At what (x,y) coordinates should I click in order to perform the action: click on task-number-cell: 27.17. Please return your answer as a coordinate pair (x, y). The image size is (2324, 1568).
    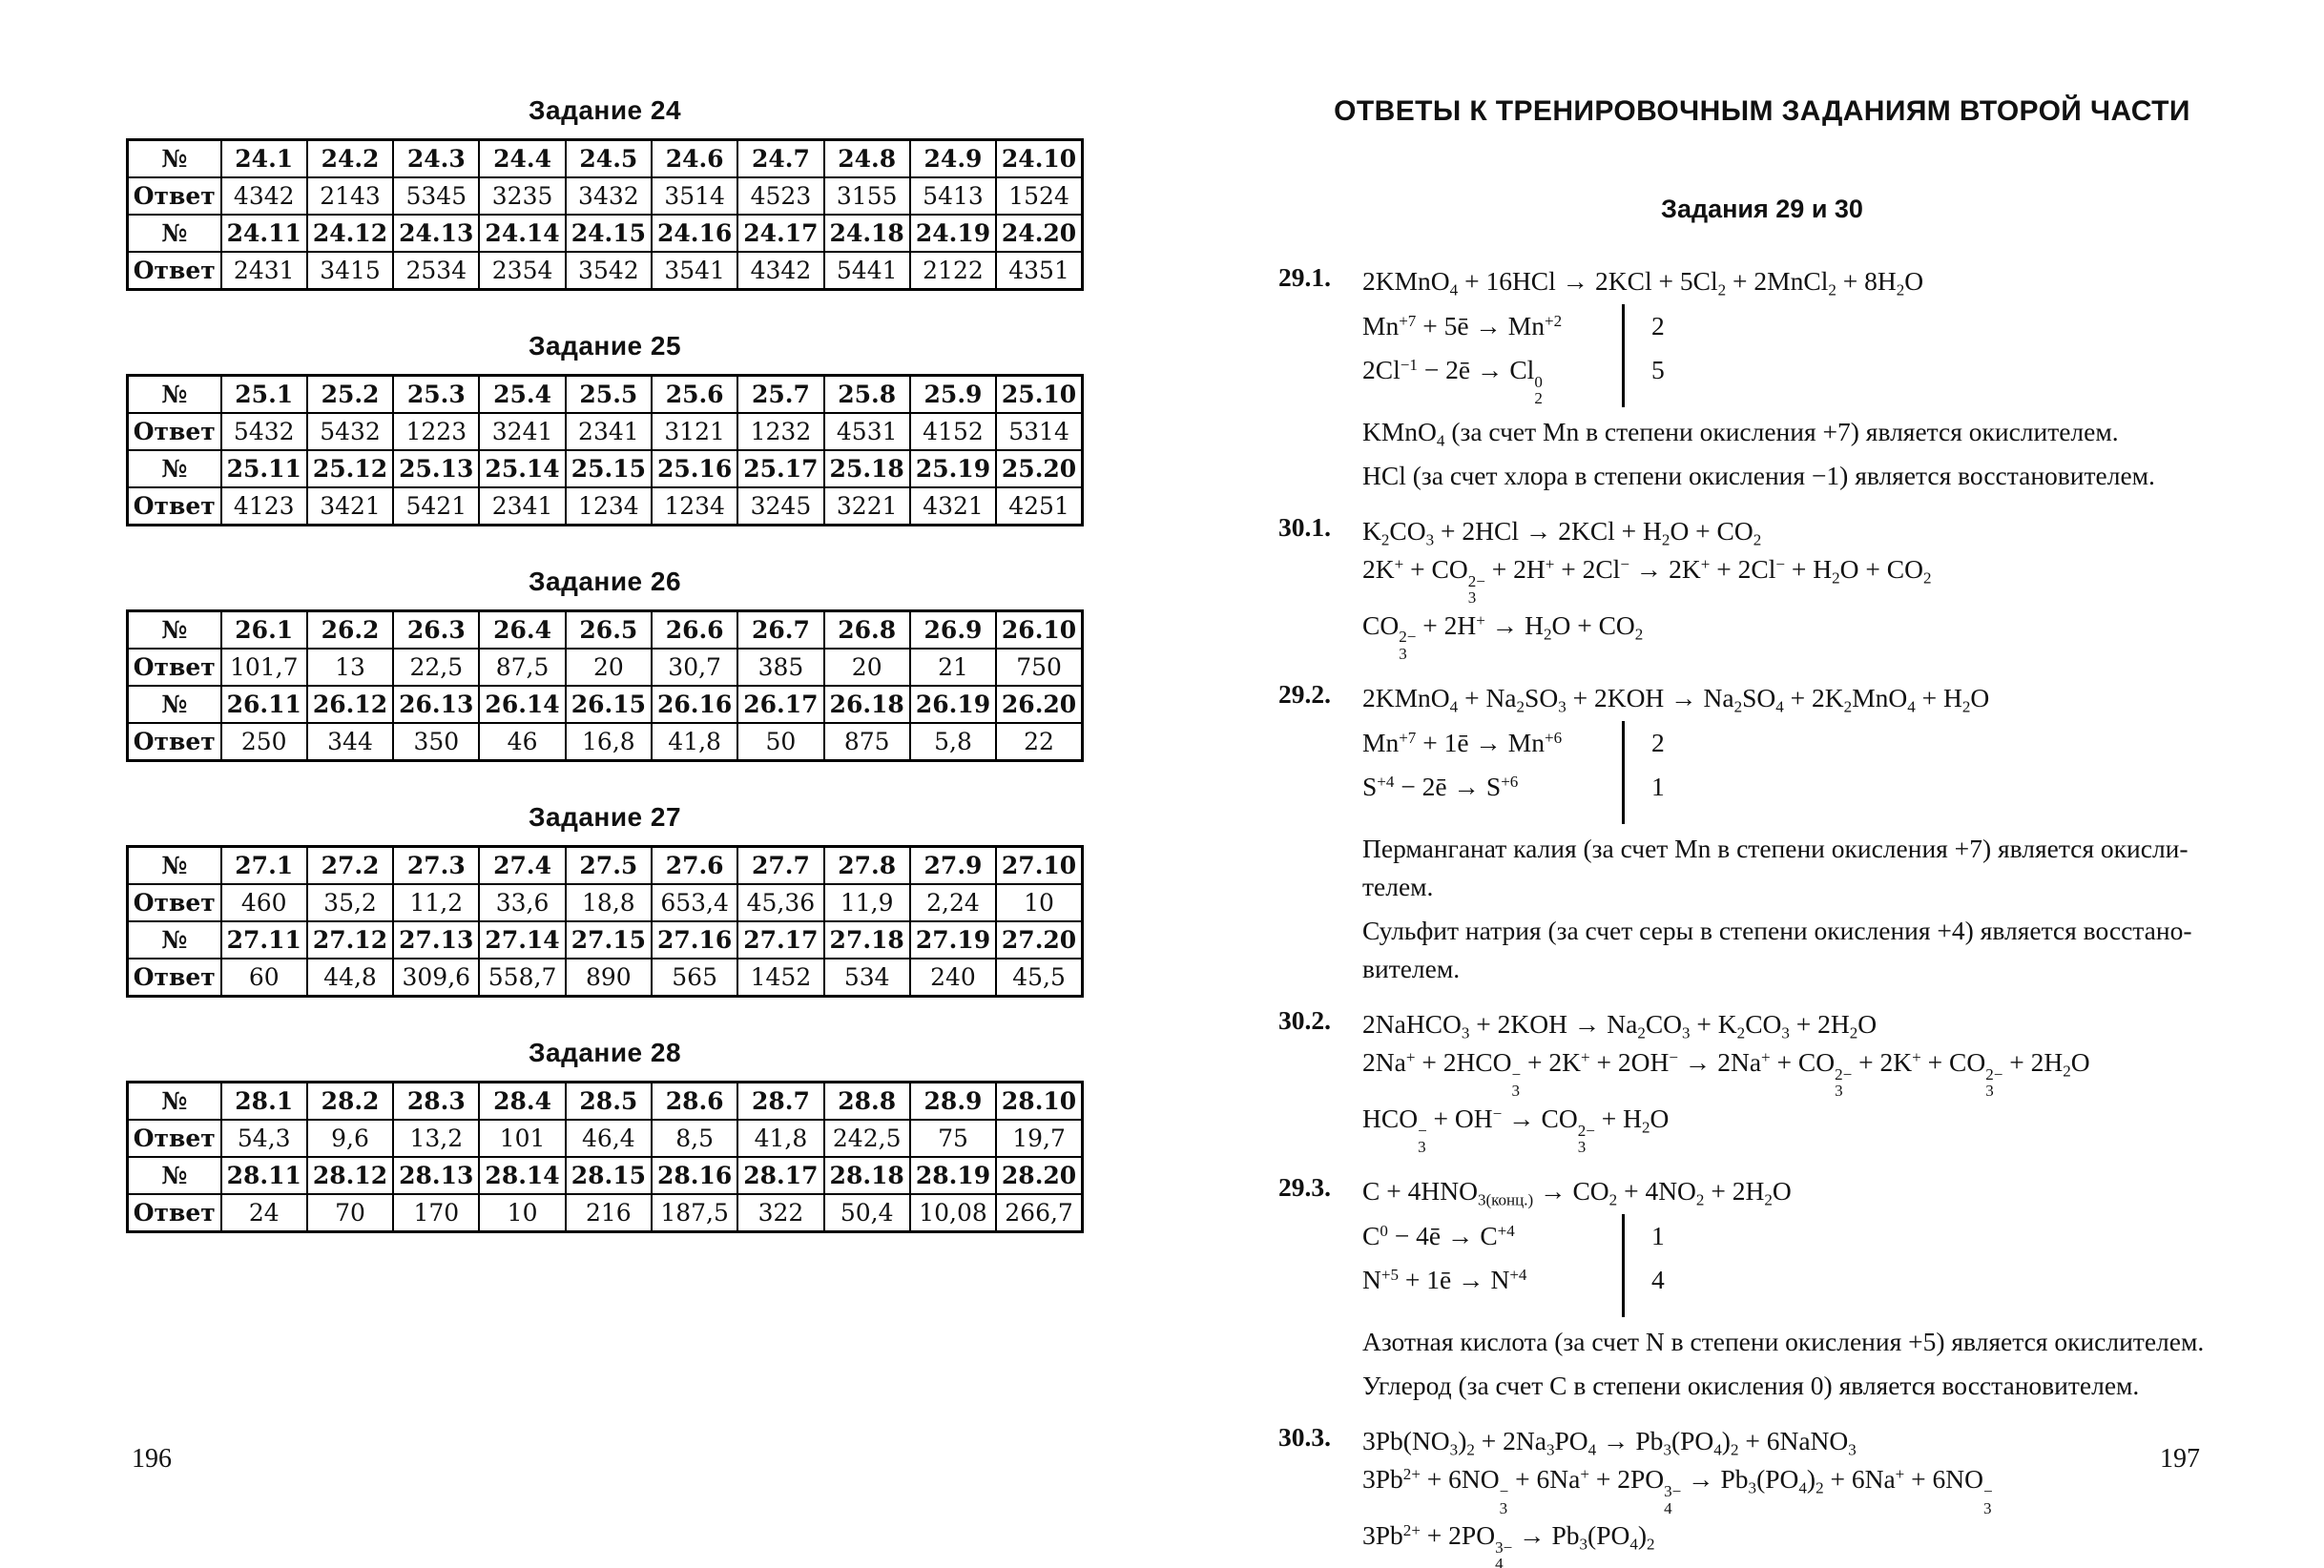
    Looking at the image, I should click on (781, 939).